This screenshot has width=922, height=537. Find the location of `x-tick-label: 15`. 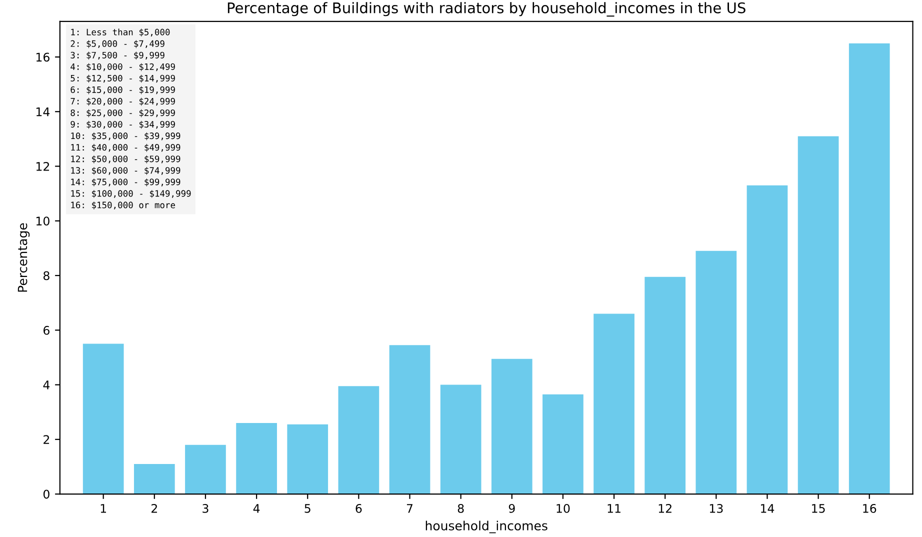

x-tick-label: 15 is located at coordinates (818, 508).